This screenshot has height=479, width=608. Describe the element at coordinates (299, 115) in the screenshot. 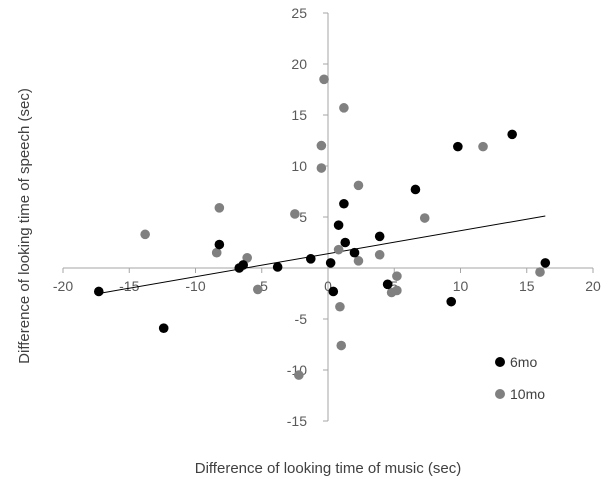

I see `y-tick-label: 15` at that location.